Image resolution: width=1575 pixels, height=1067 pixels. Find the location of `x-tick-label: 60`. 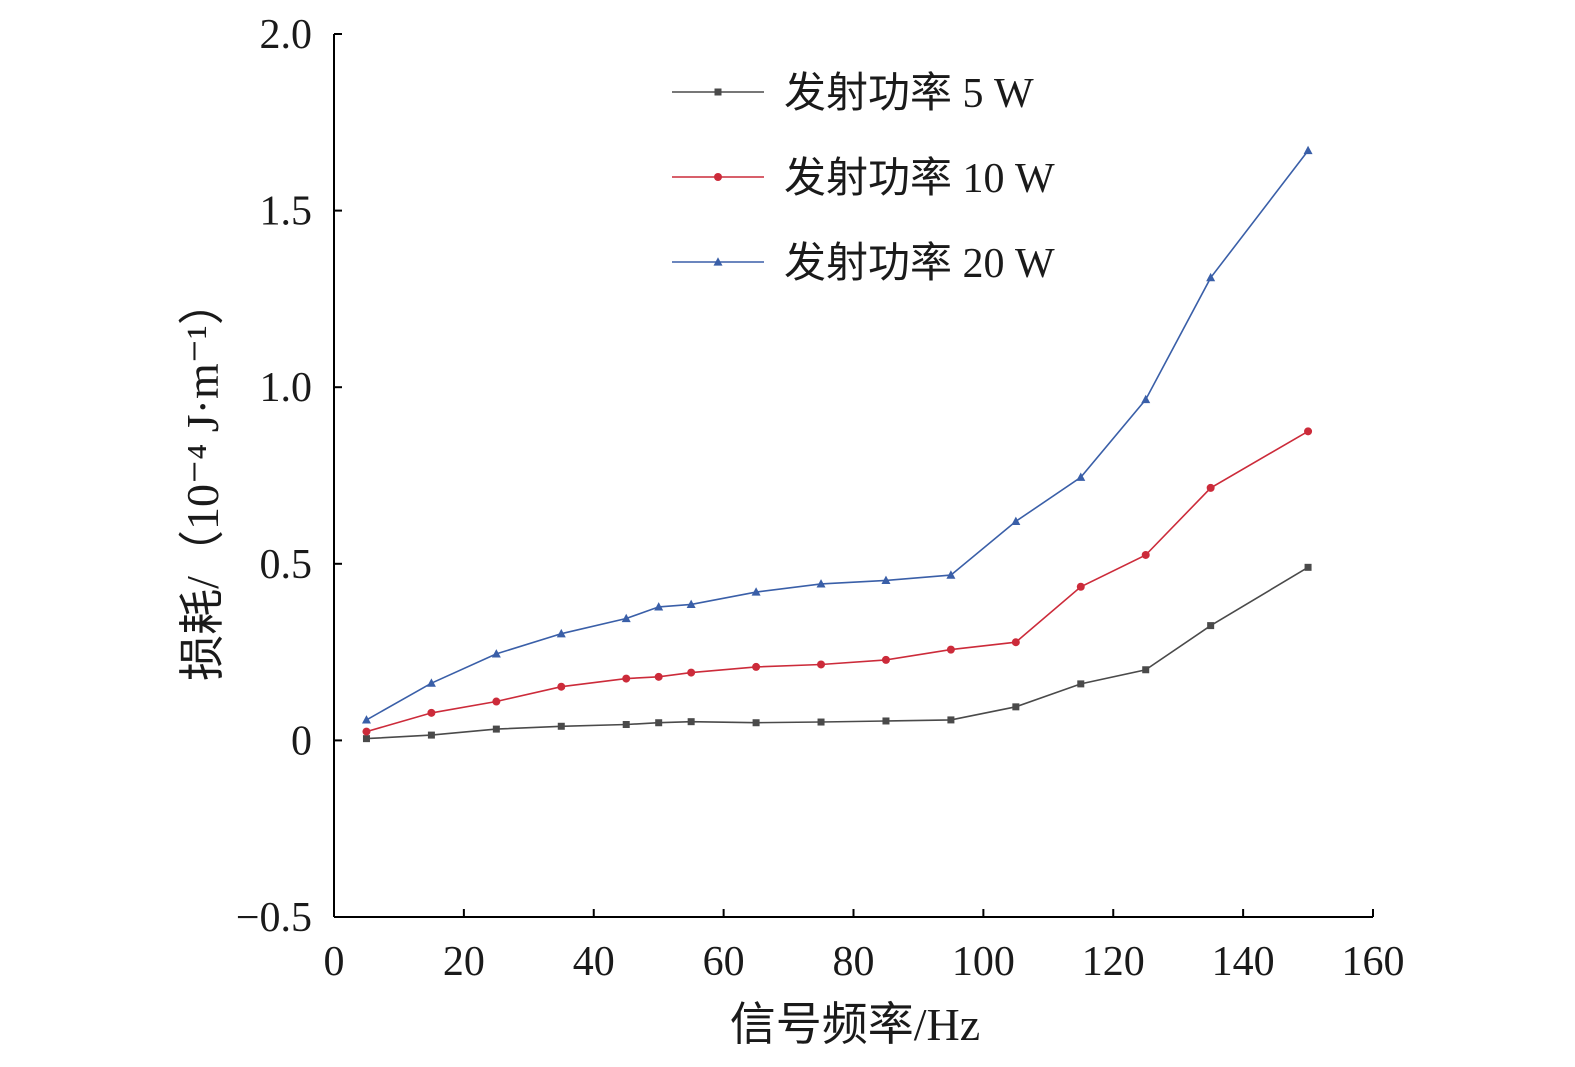

x-tick-label: 60 is located at coordinates (724, 962).